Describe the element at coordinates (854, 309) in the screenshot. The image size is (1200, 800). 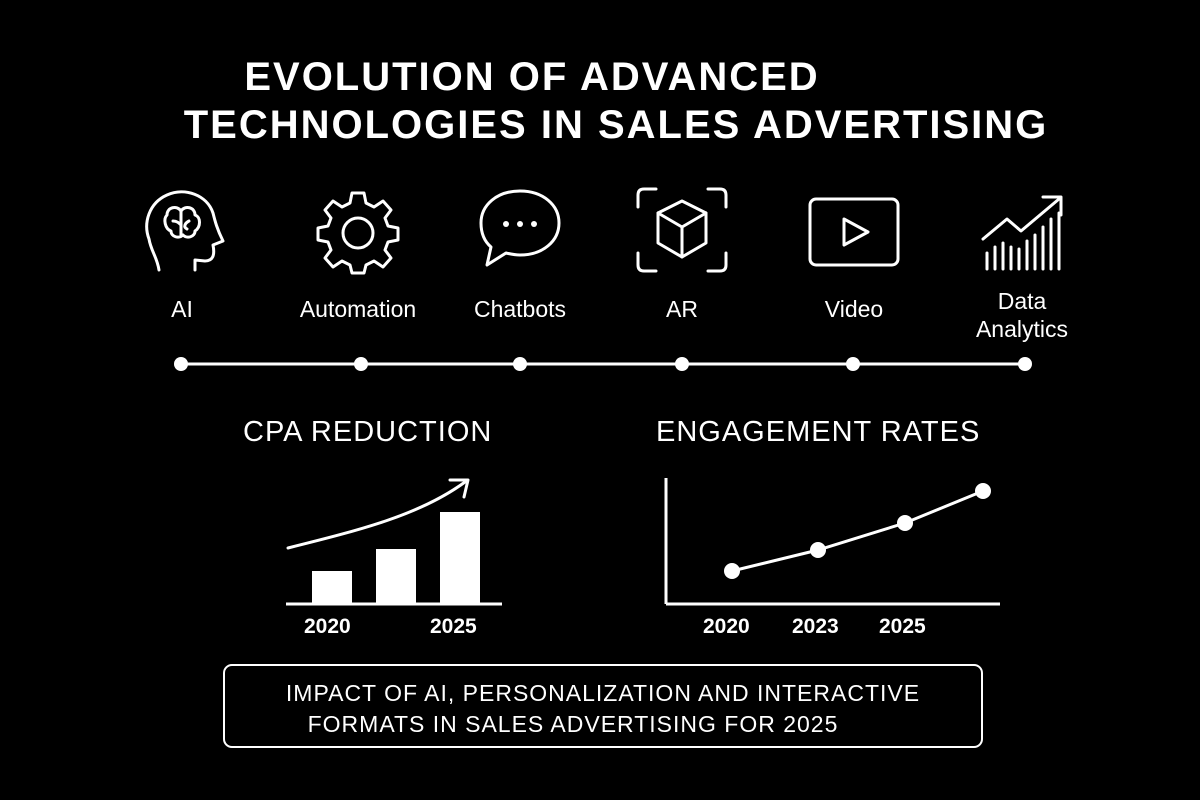
I see `tech-label-video: Video` at that location.